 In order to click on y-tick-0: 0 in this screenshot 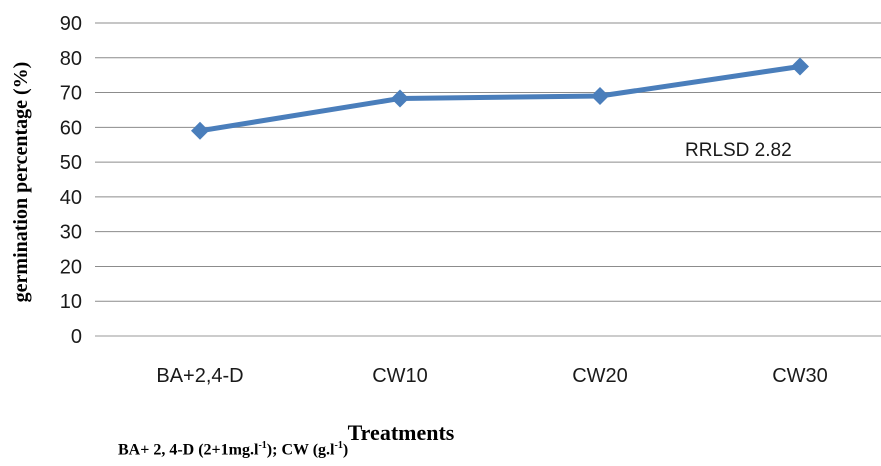, I will do `click(76, 337)`.